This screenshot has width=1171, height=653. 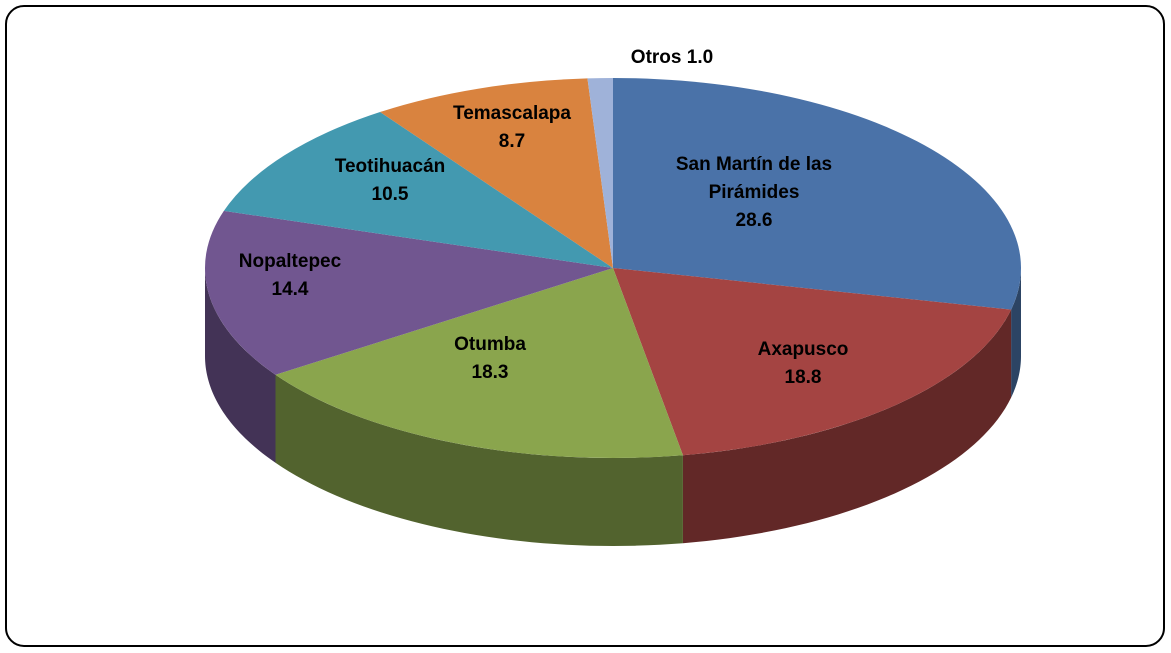 What do you see at coordinates (754, 220) in the screenshot?
I see `label-value: 28.6` at bounding box center [754, 220].